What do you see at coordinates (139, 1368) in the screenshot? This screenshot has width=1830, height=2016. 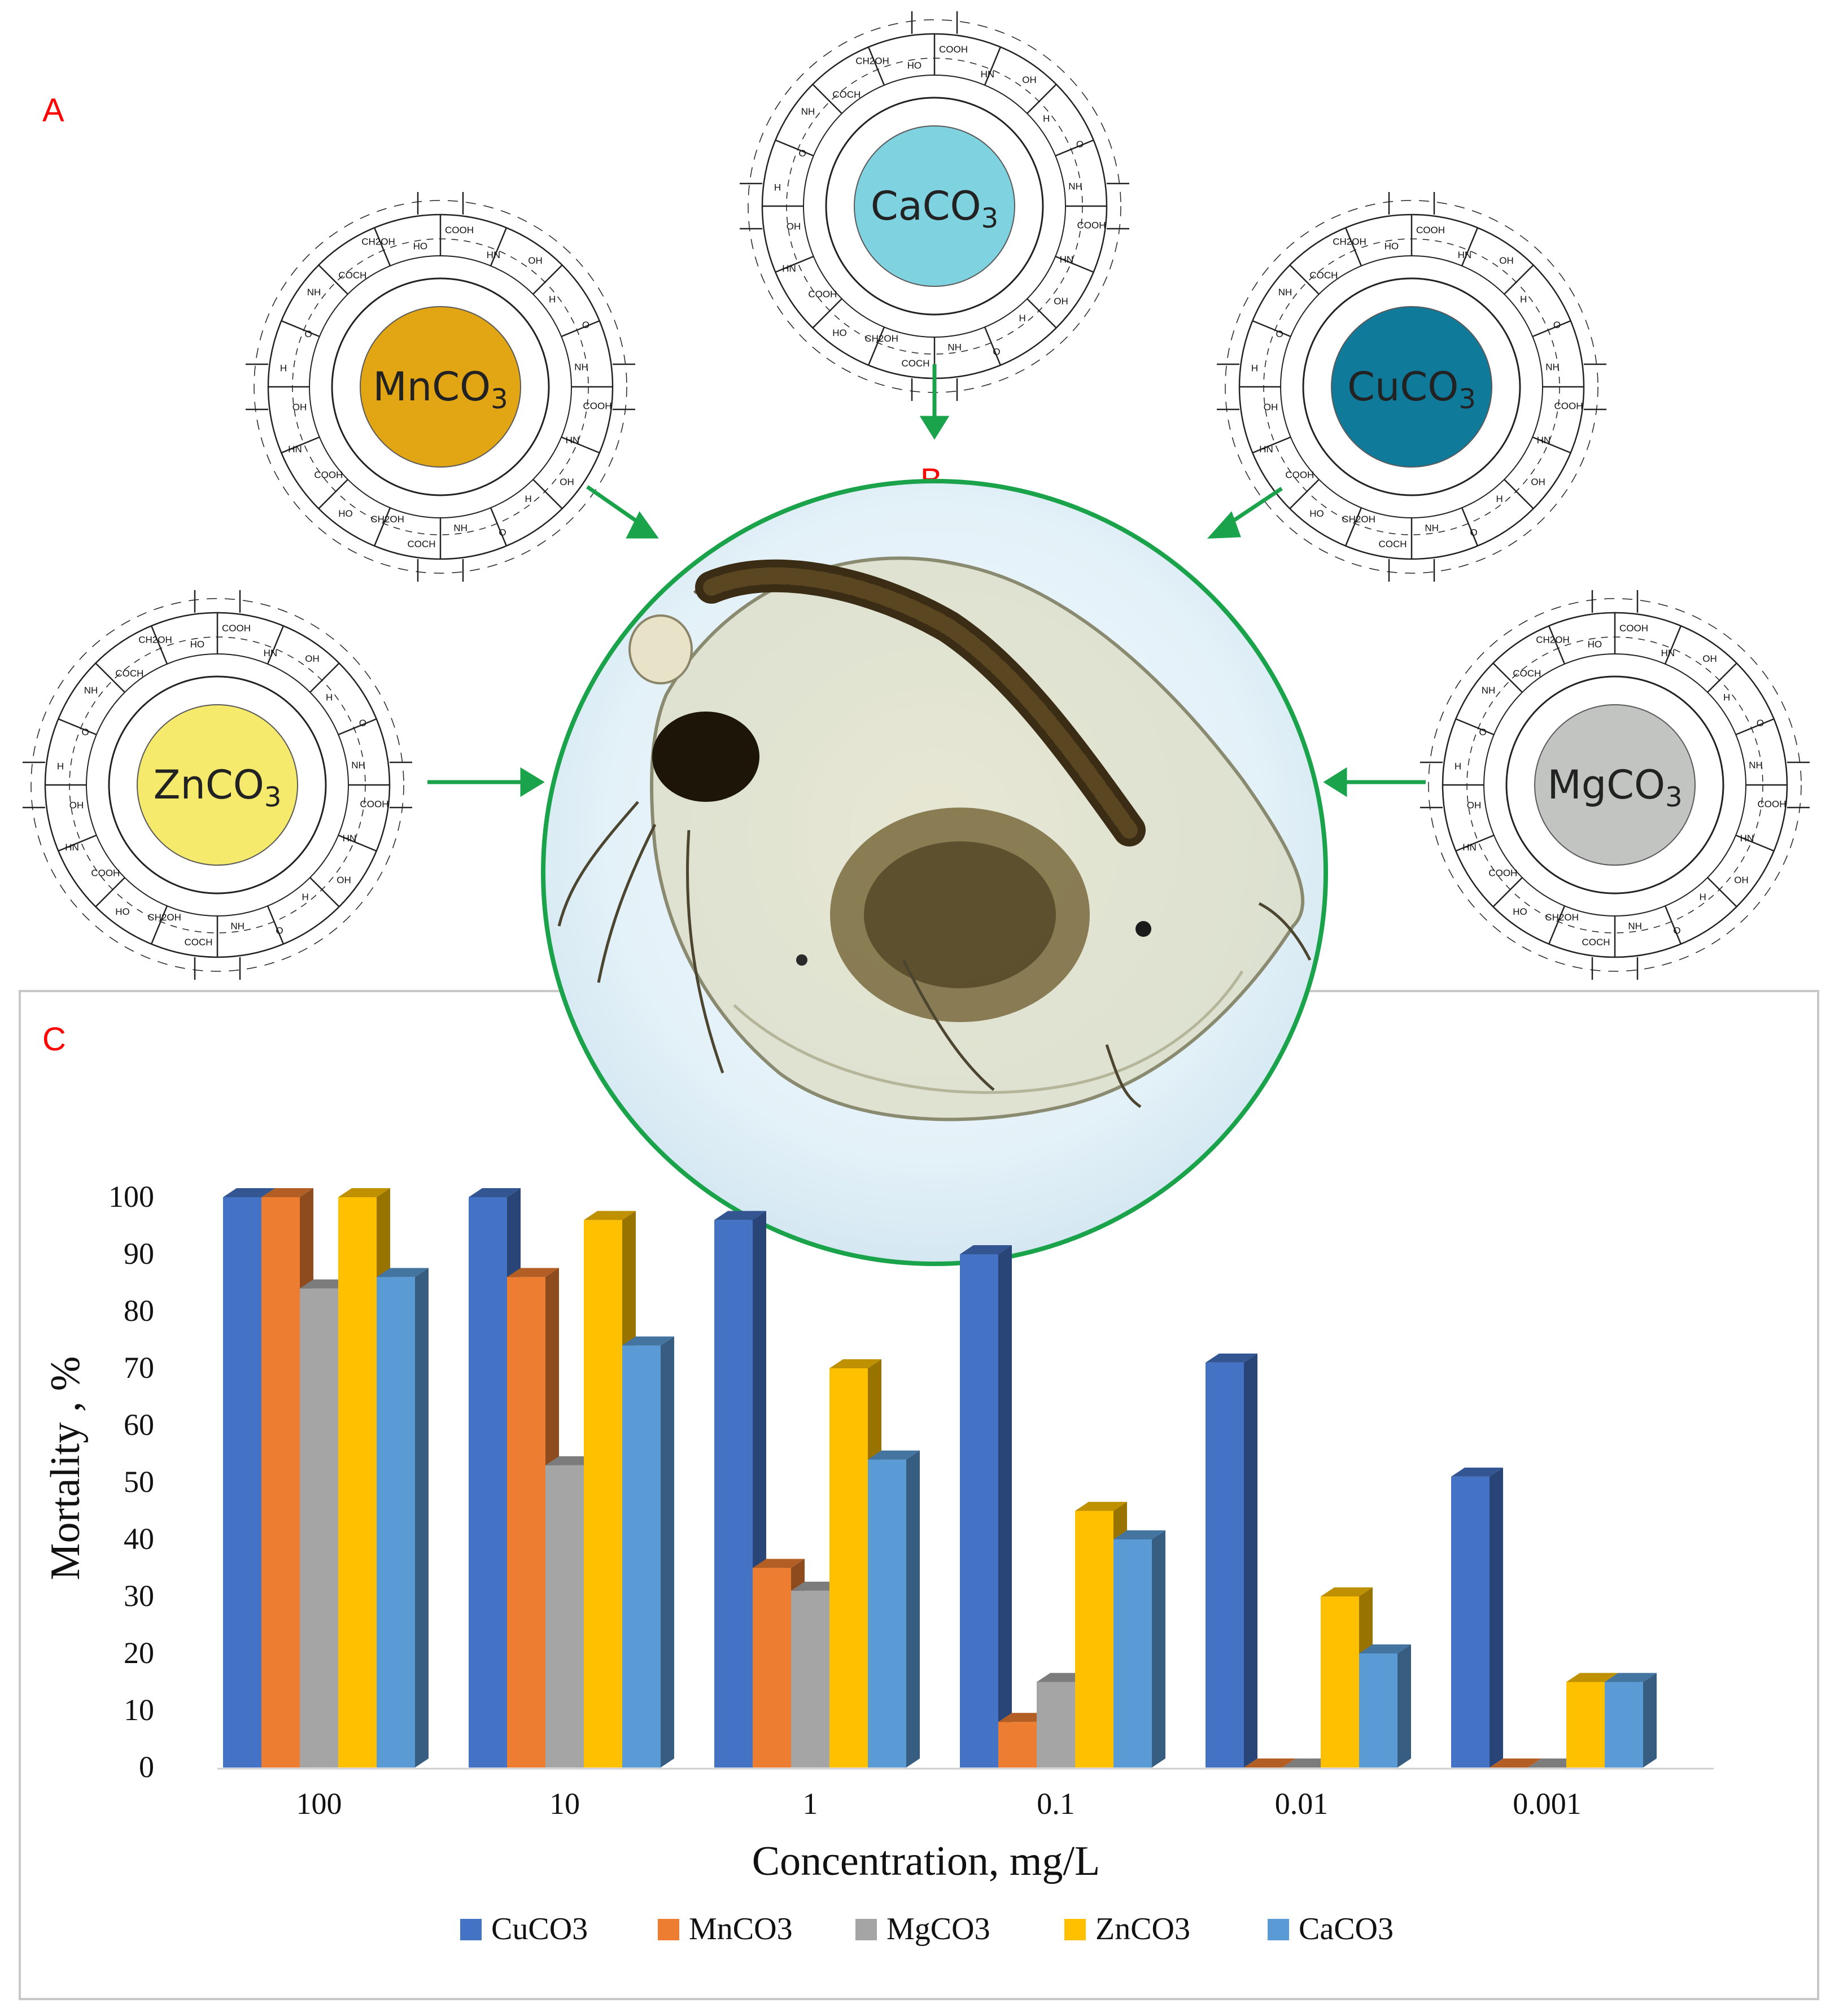 I see `y-tick-label: 70` at bounding box center [139, 1368].